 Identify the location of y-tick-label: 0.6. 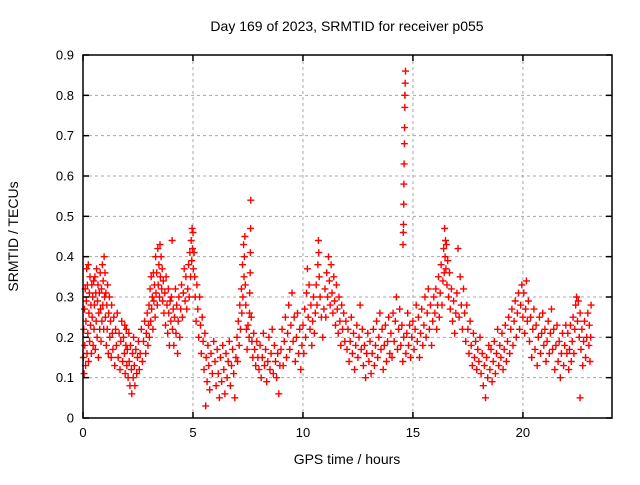
(65, 176).